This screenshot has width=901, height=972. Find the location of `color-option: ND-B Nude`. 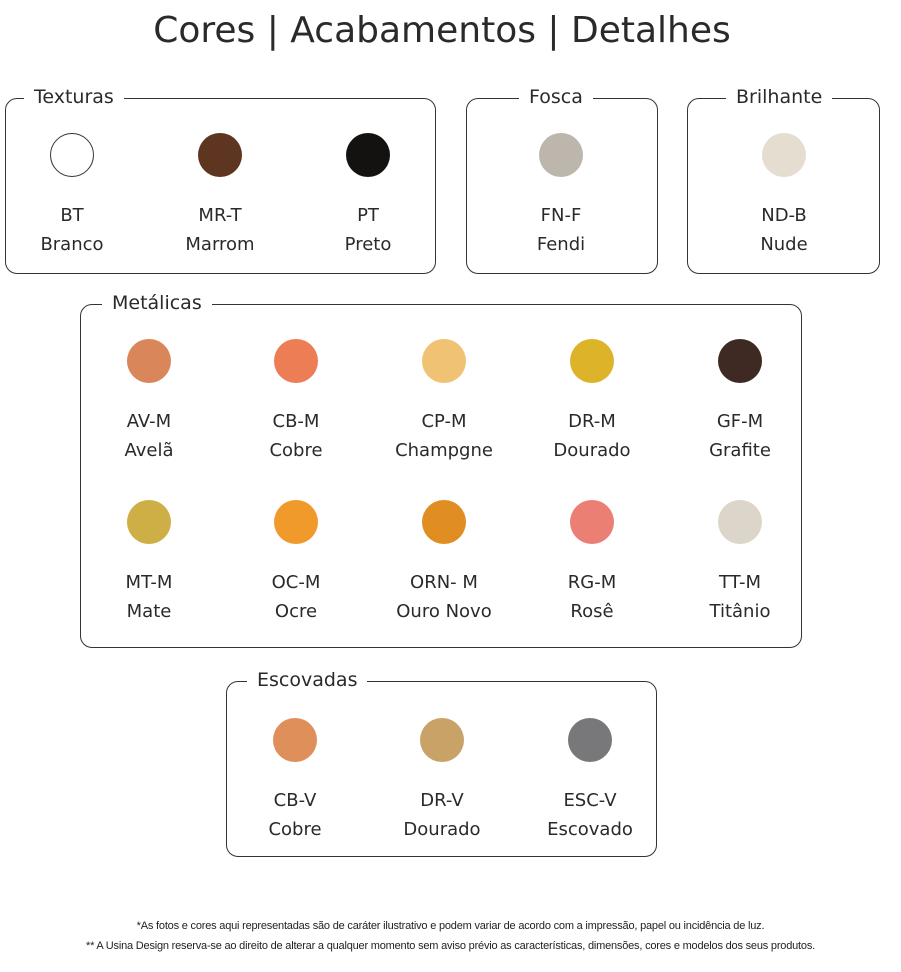

color-option: ND-B Nude is located at coordinates (784, 196).